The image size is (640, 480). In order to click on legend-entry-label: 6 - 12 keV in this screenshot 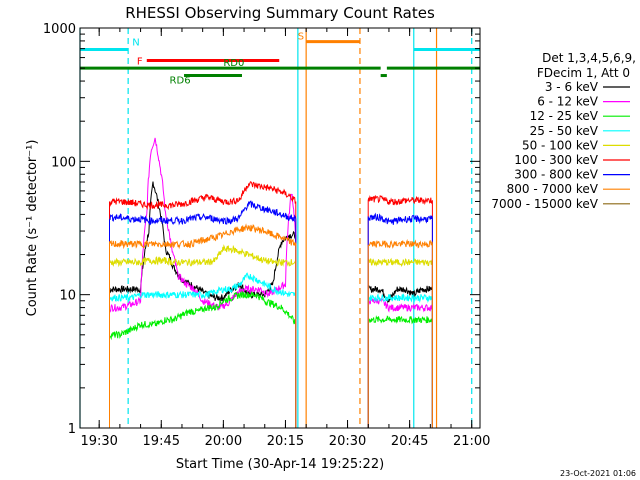, I will do `click(568, 102)`.